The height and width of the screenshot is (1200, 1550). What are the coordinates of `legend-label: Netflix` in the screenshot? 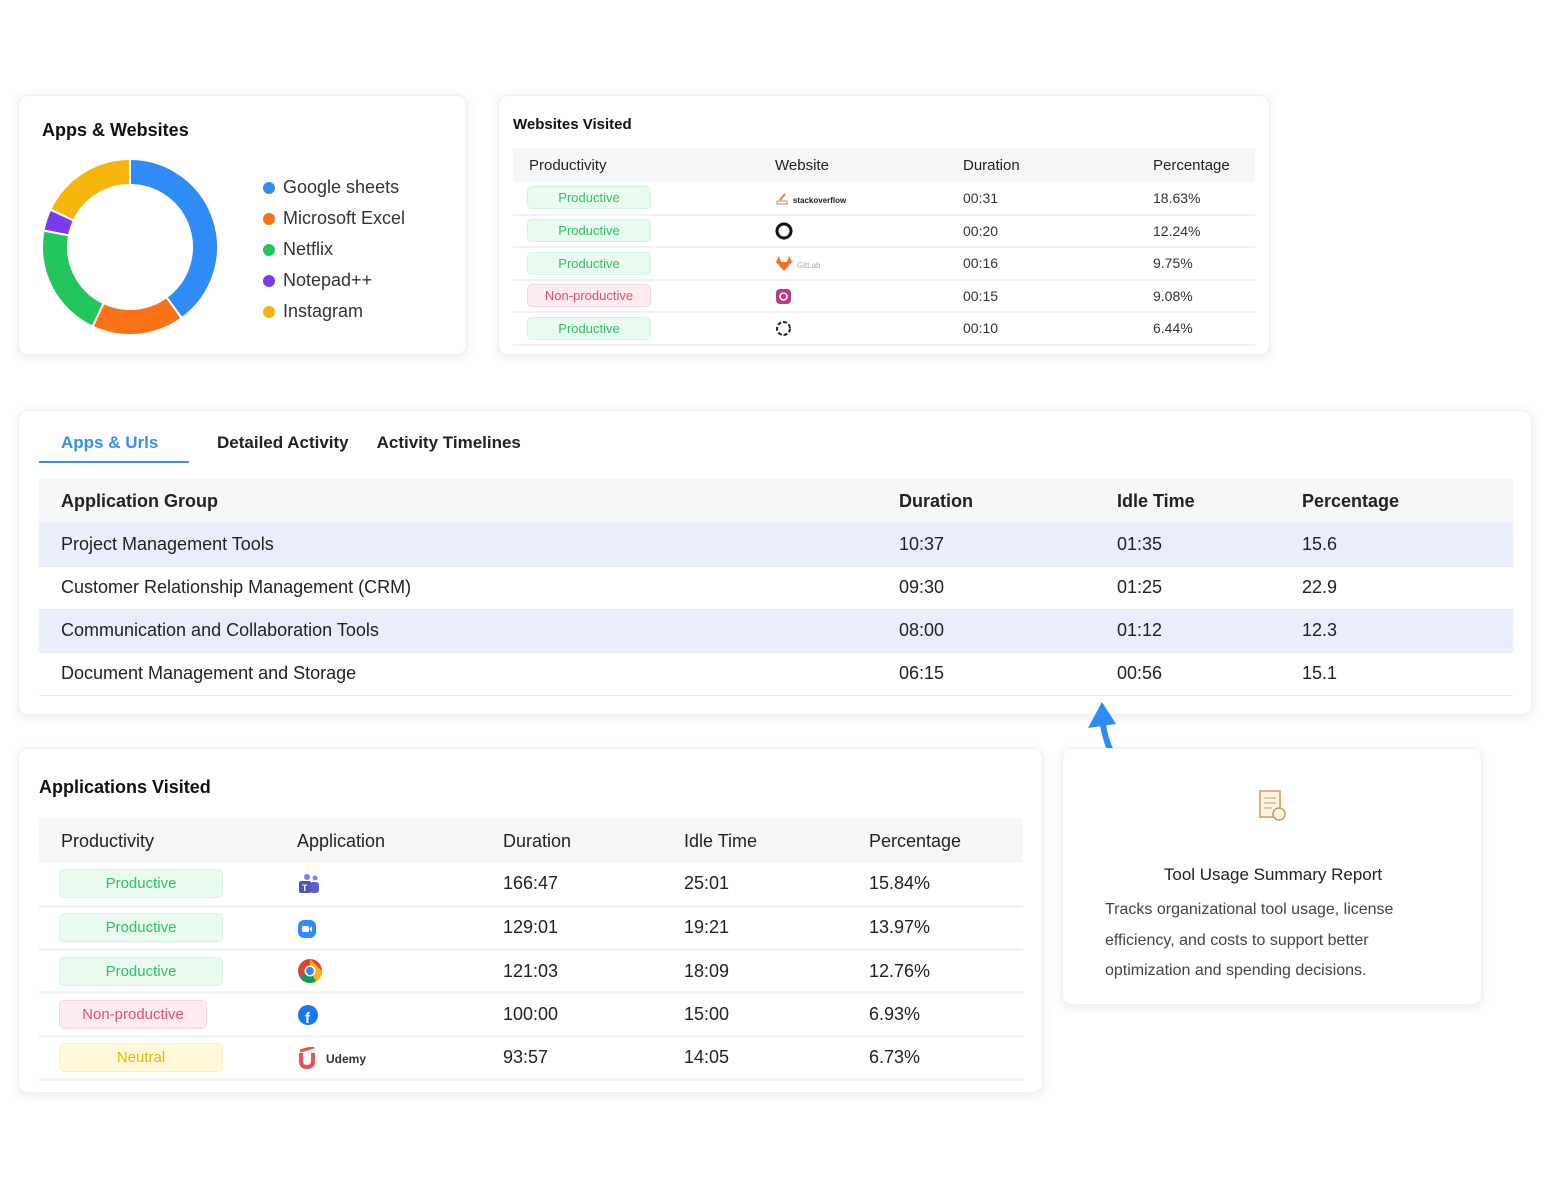 It's located at (308, 249).